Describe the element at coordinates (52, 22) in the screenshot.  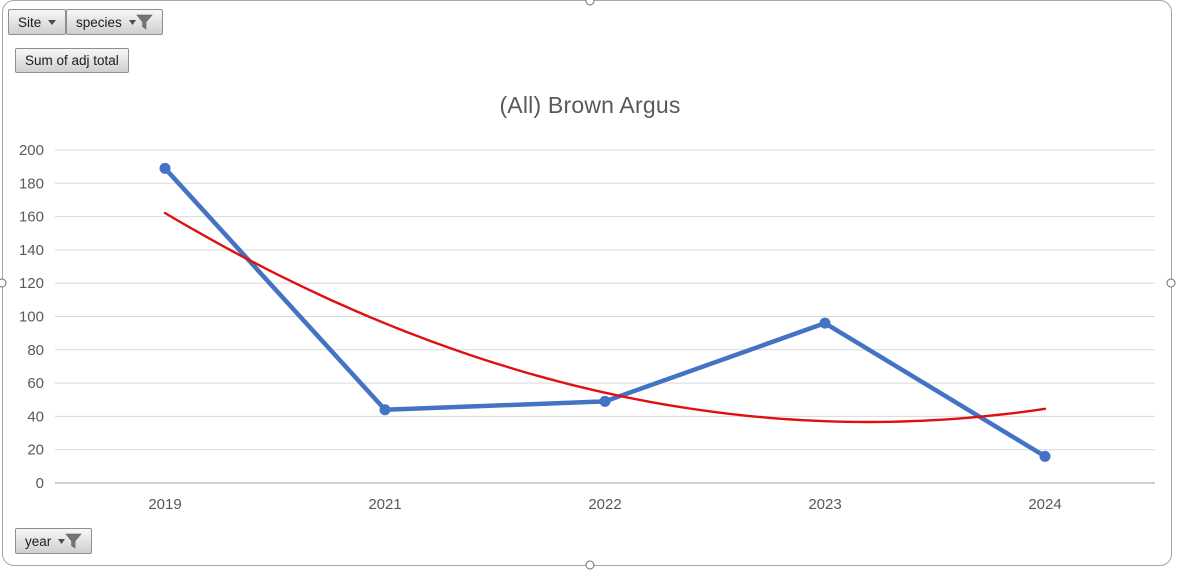
I see `chevron-down-icon` at that location.